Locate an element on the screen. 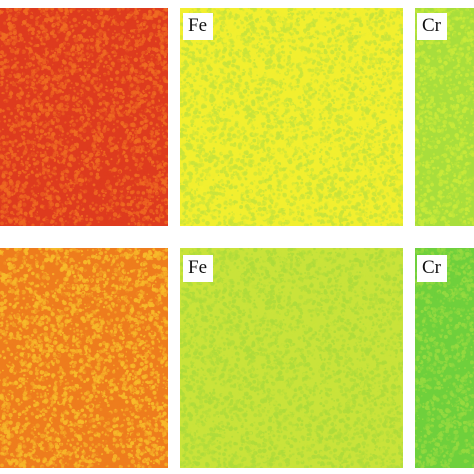  speckle-texture is located at coordinates (444, 117).